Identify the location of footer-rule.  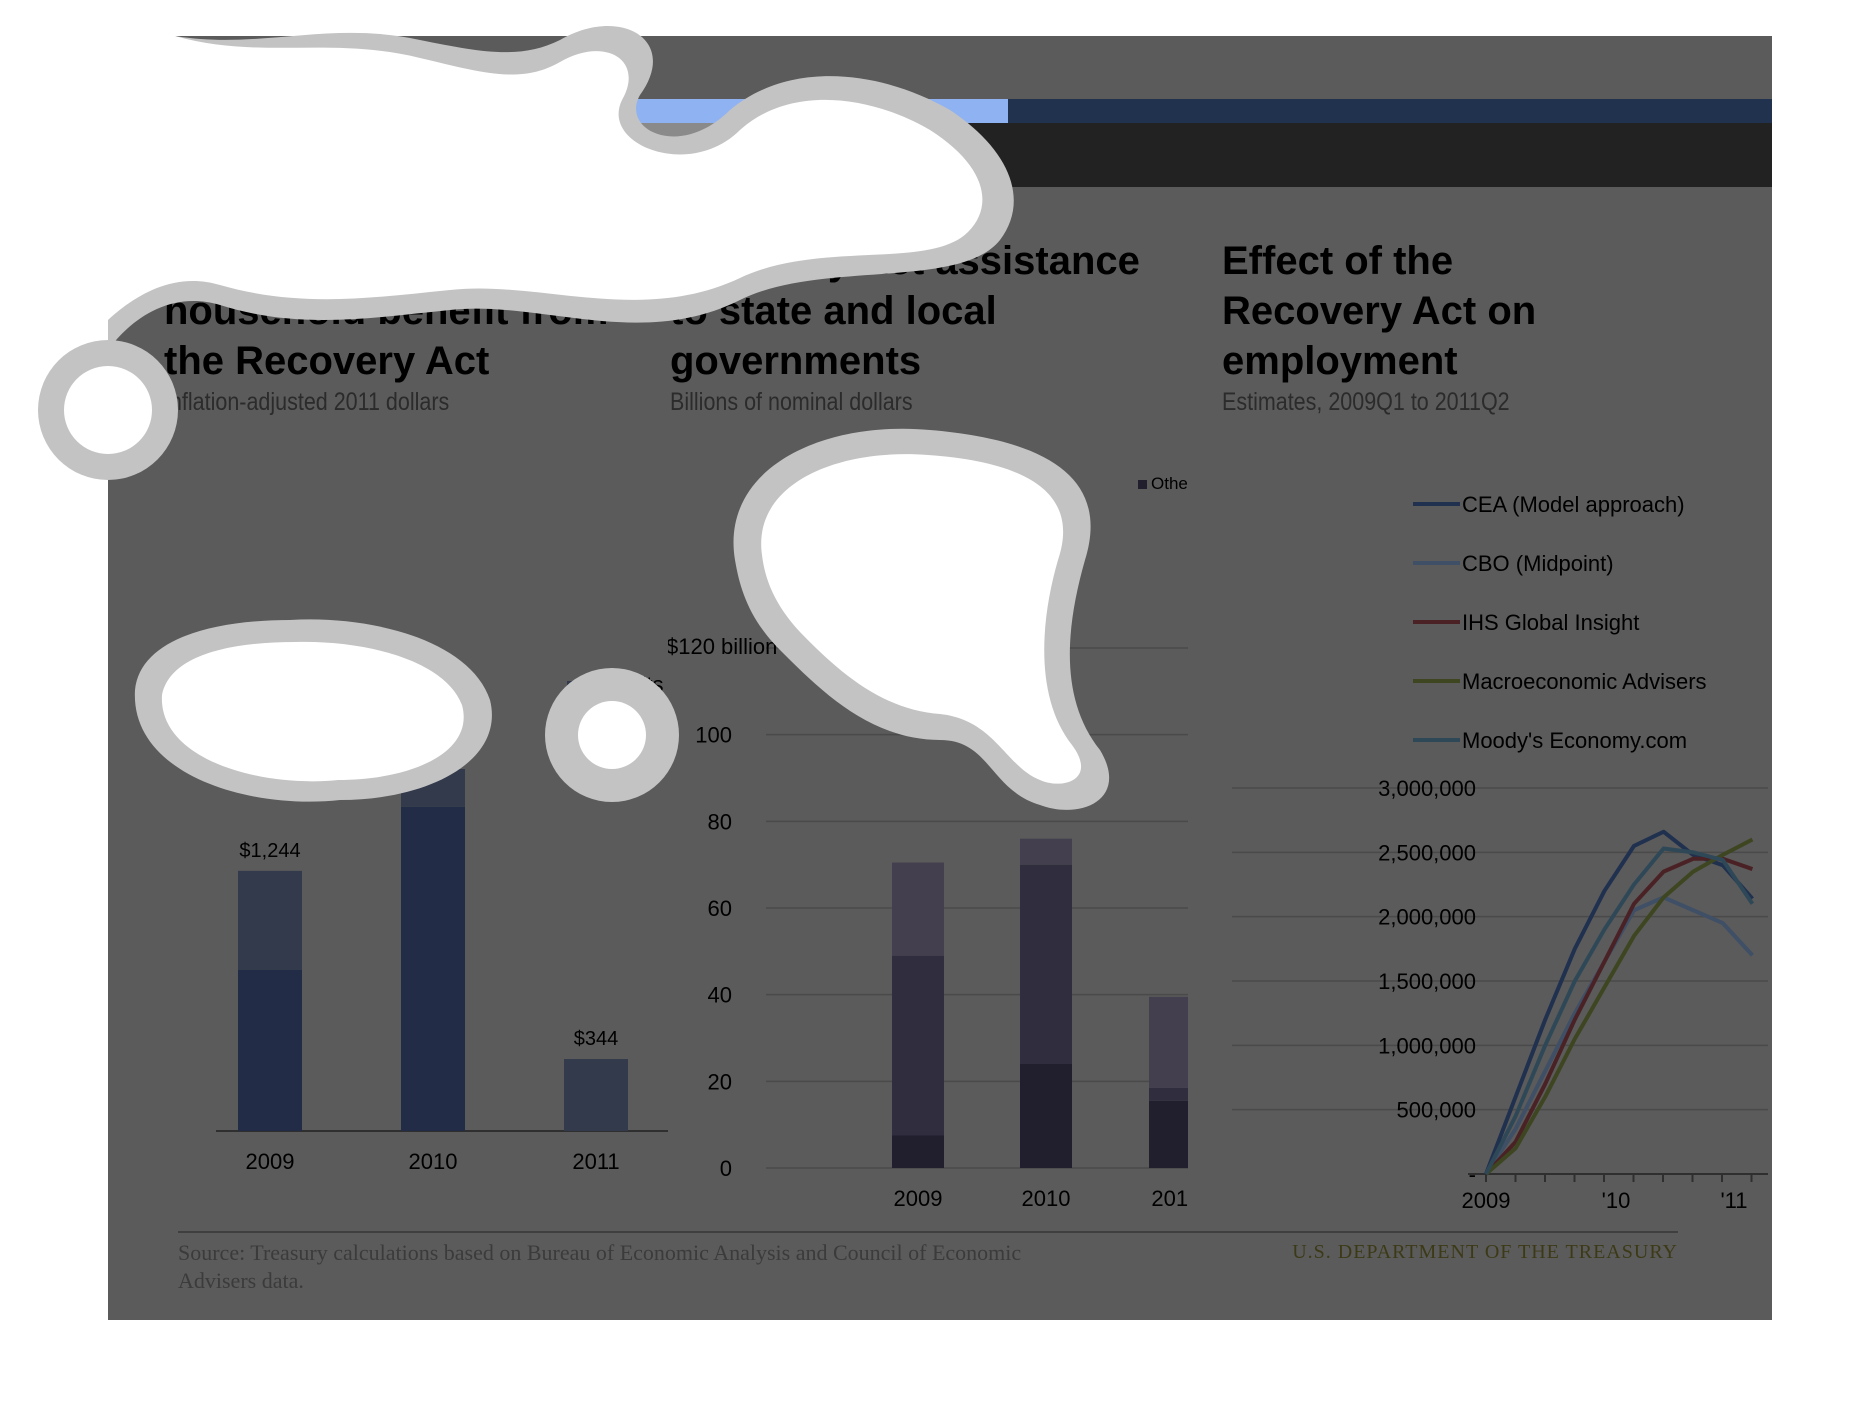
(928, 1232).